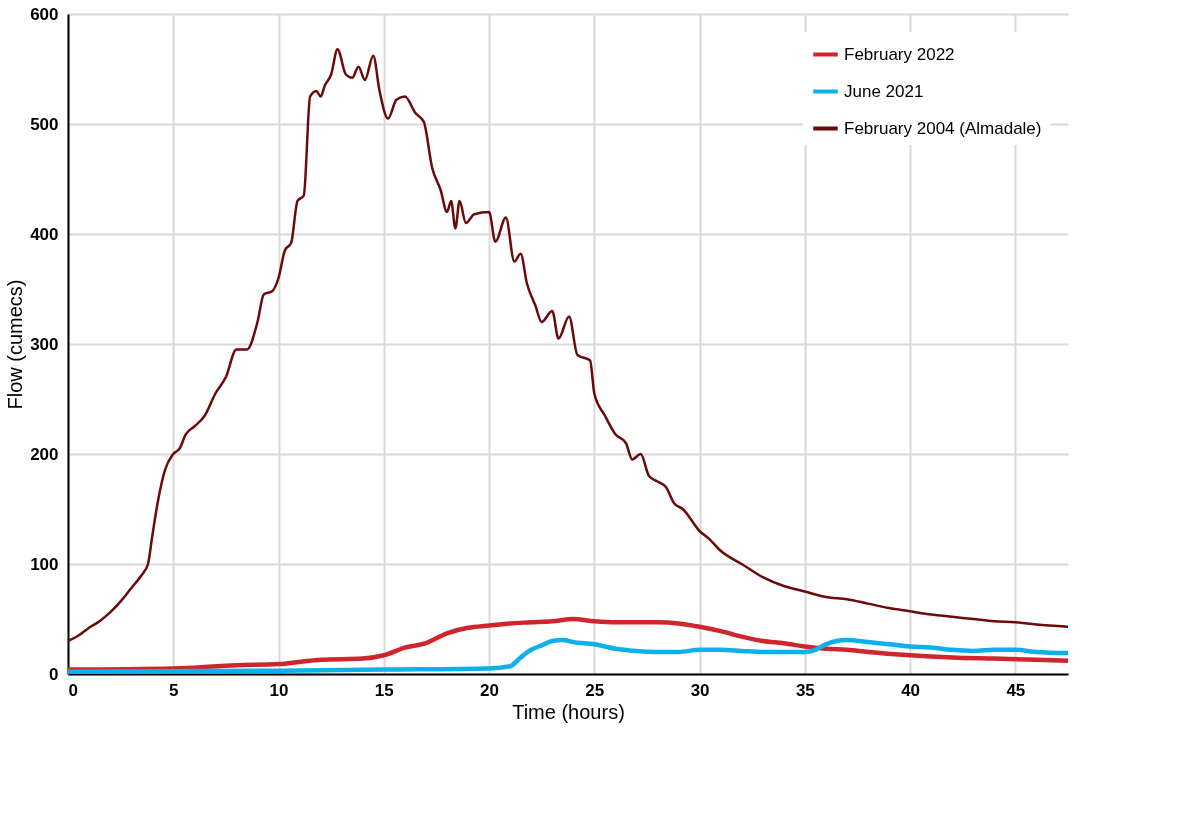 This screenshot has width=1203, height=822. What do you see at coordinates (568, 711) in the screenshot?
I see `x-axis-title: Time (hours)` at bounding box center [568, 711].